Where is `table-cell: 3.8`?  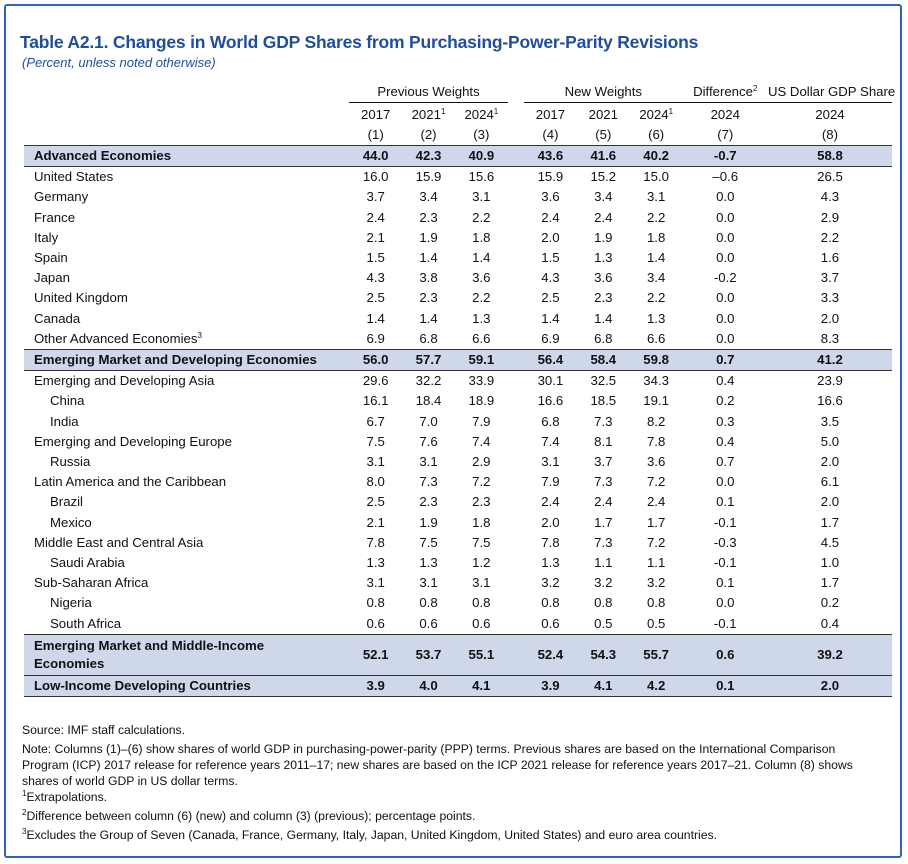
table-cell: 3.8 is located at coordinates (428, 278).